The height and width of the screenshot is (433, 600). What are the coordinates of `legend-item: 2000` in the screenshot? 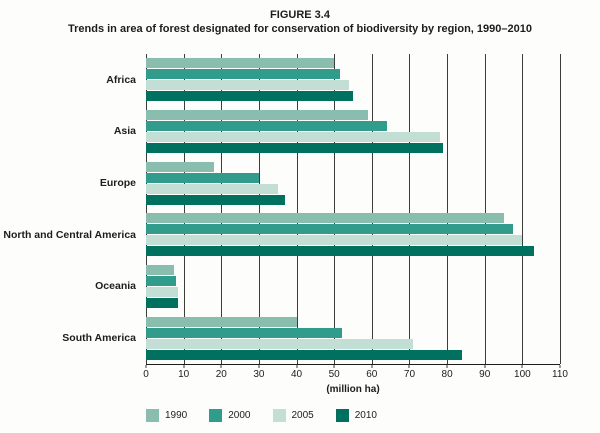 It's located at (230, 415).